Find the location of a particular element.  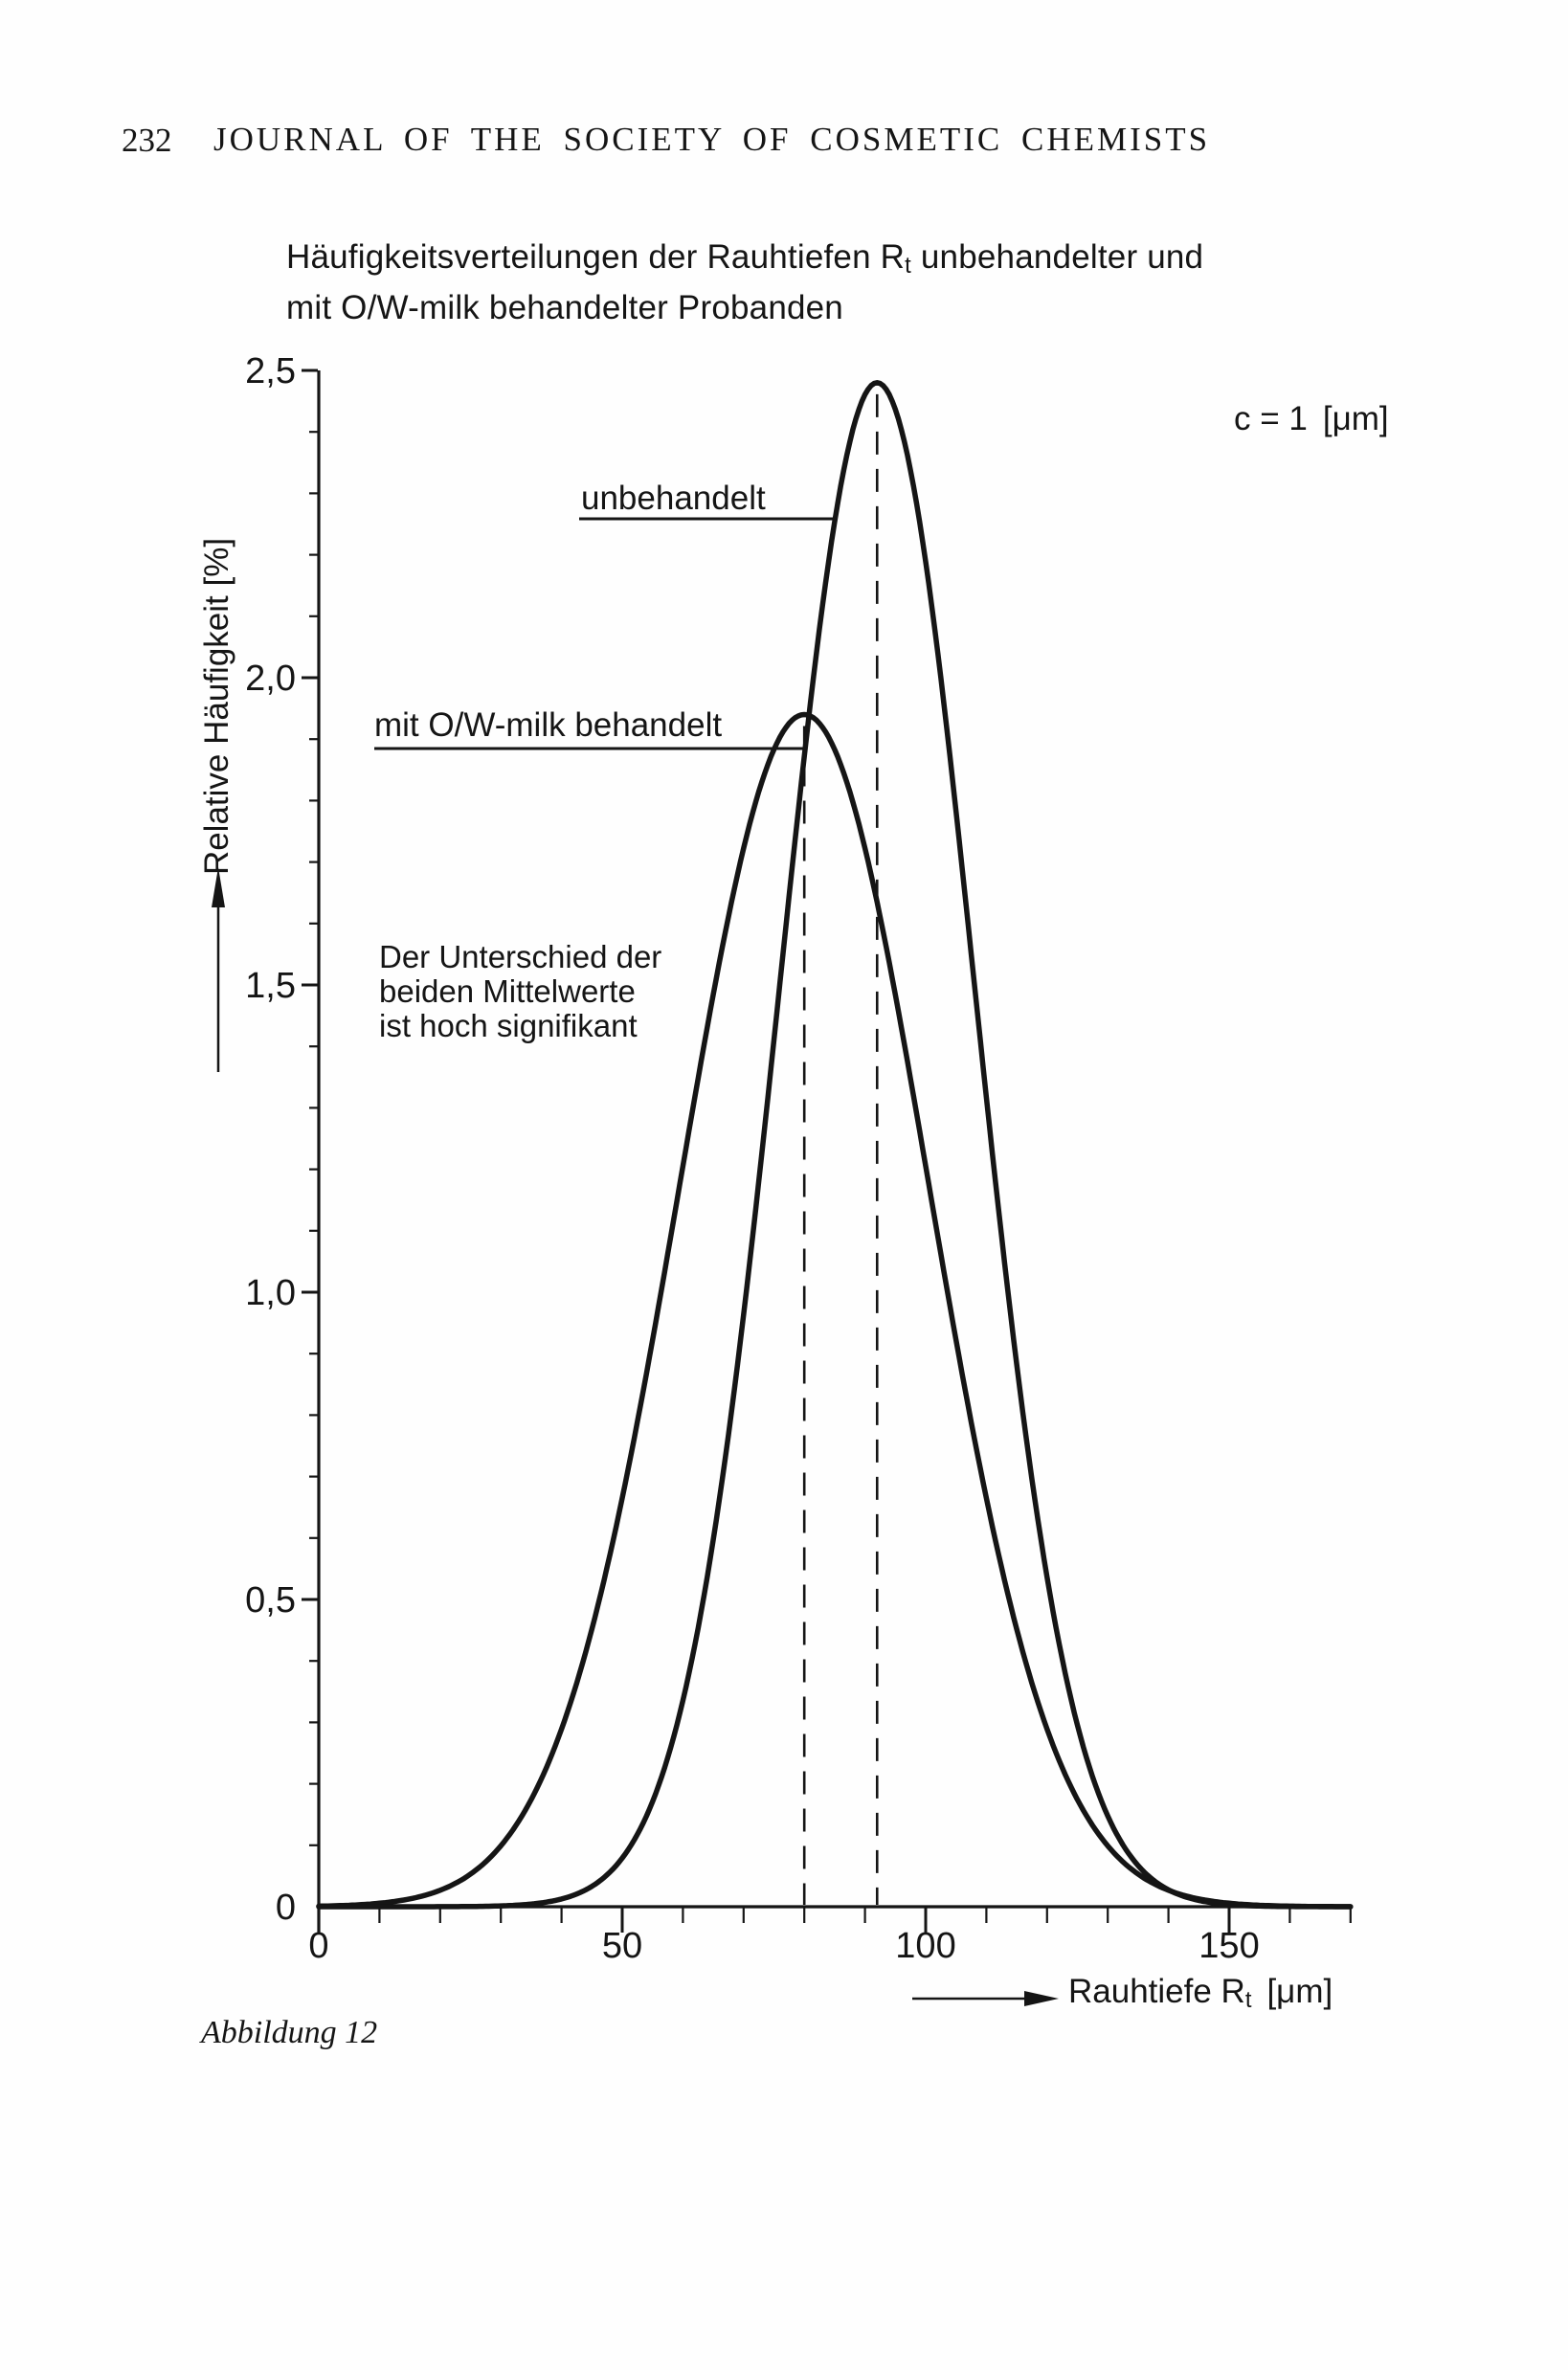

x-tick-label: 150 is located at coordinates (1228, 1946).